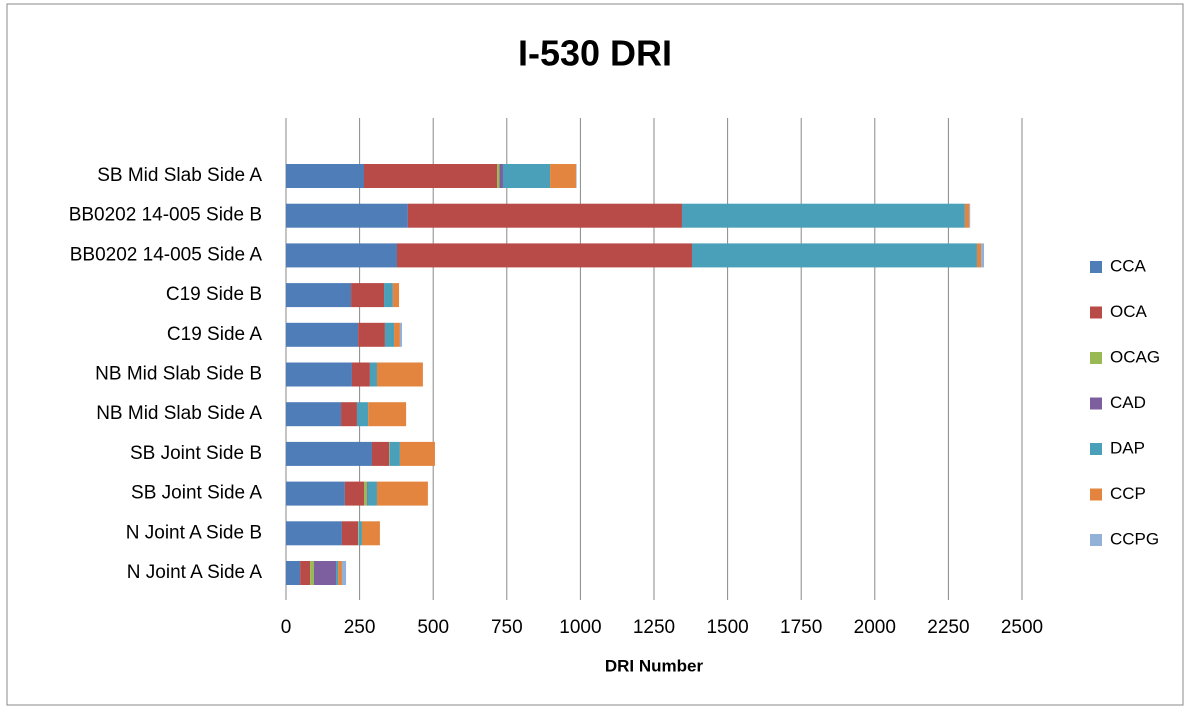  I want to click on legend-label: CCP, so click(1128, 493).